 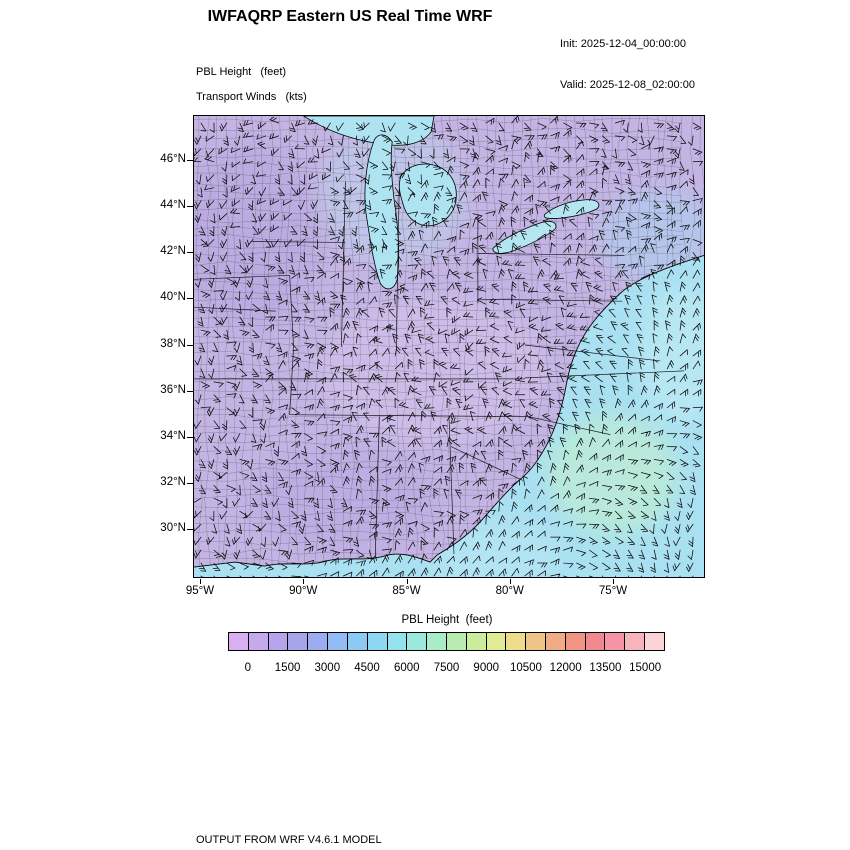 I want to click on lat-tick-label: 46°N, so click(x=173, y=159).